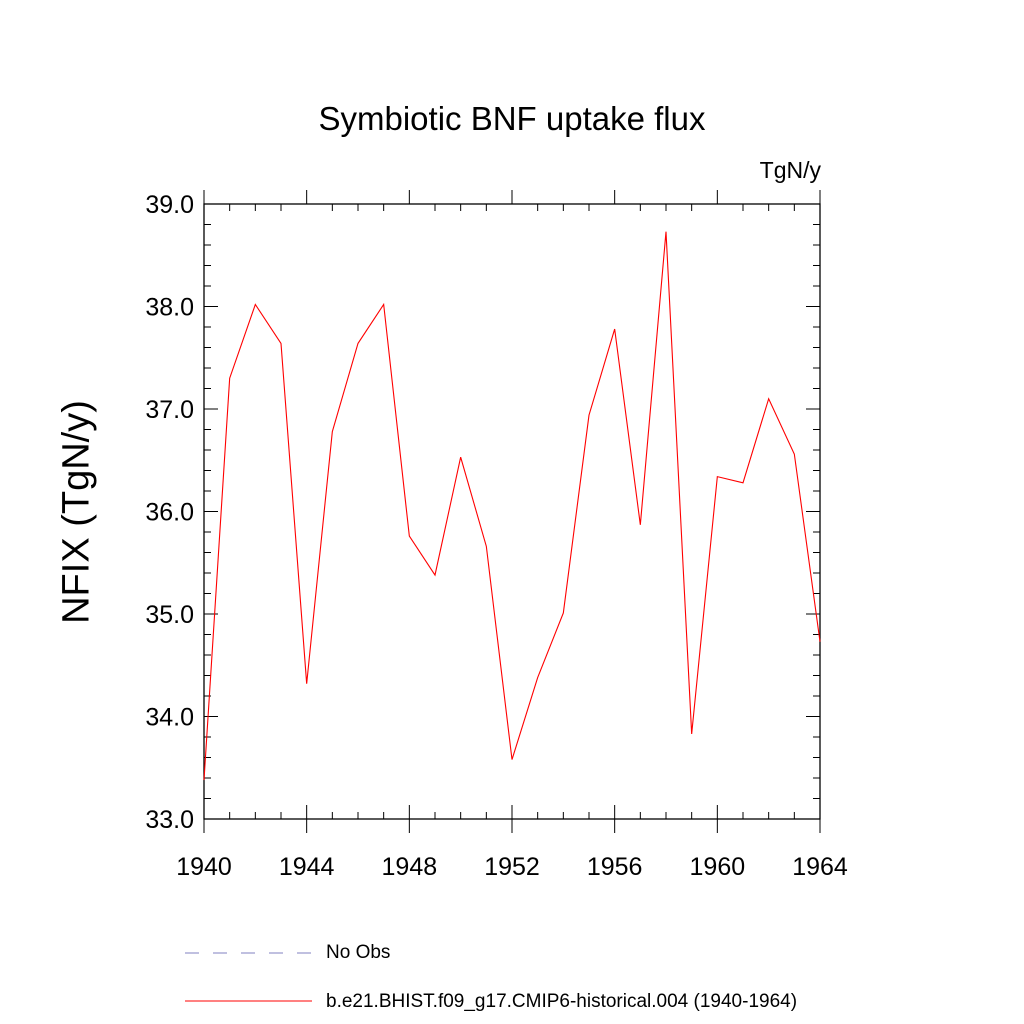  I want to click on x-tick-label: 1948, so click(410, 867).